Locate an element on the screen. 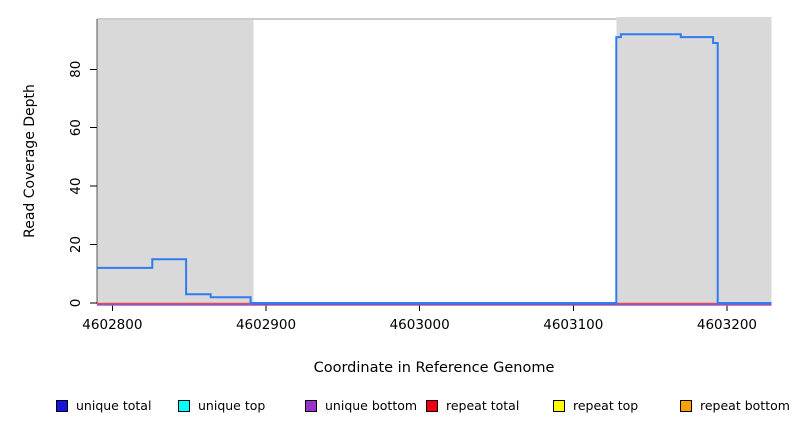 The width and height of the screenshot is (792, 432). legend-label: repeat total is located at coordinates (483, 405).